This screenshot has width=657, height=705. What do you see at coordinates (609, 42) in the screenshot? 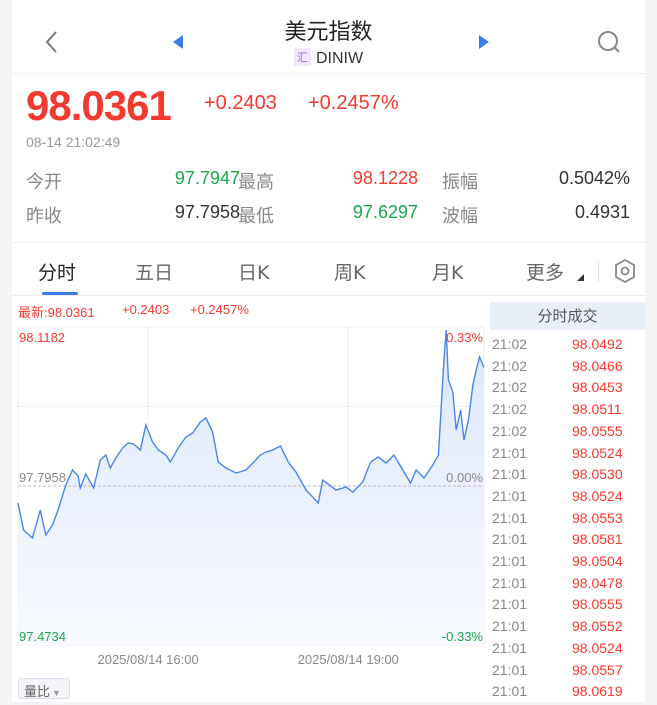
I see `search-icon` at bounding box center [609, 42].